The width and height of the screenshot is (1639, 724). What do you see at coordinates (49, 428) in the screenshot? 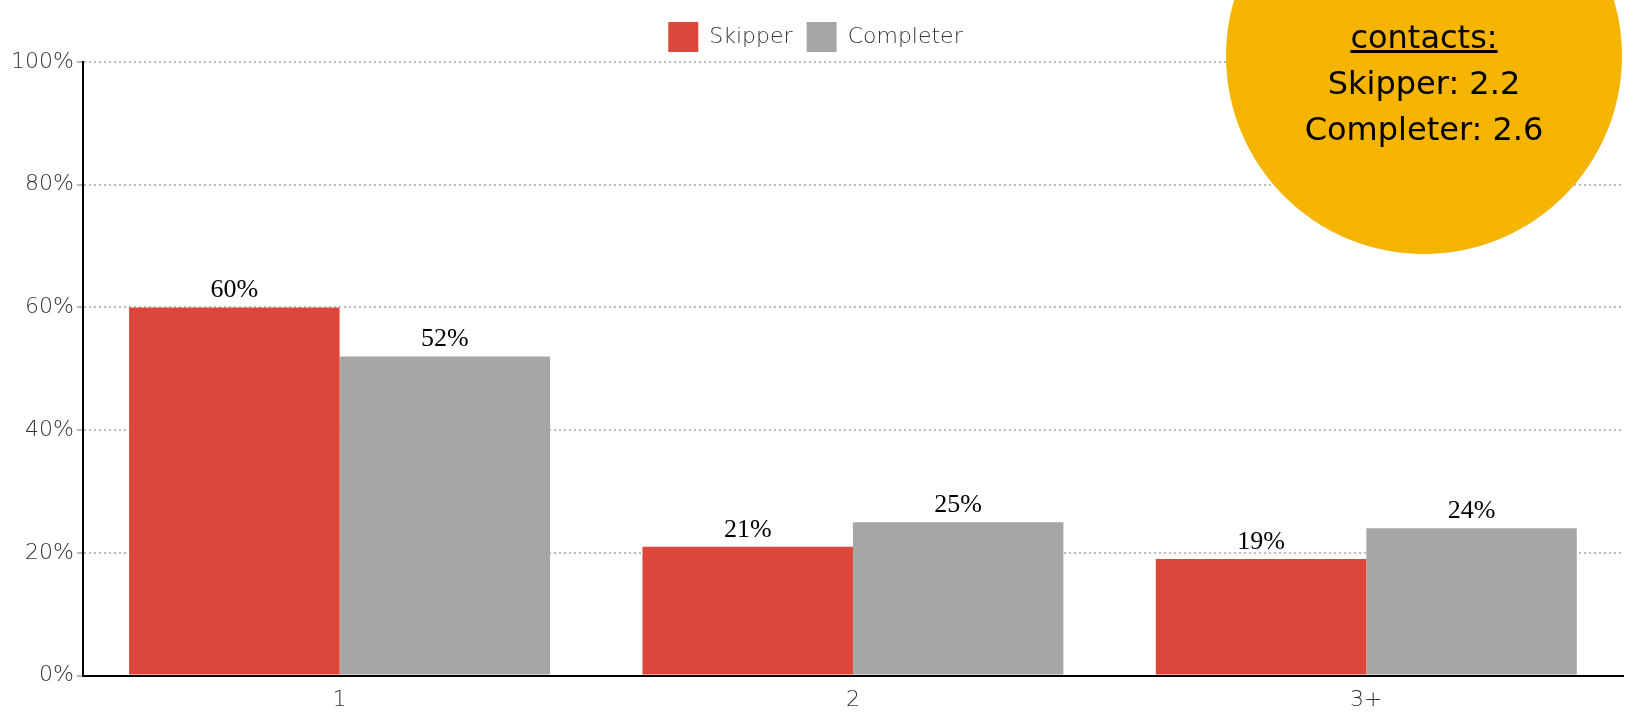
I see `y-tick-label: 40%` at bounding box center [49, 428].